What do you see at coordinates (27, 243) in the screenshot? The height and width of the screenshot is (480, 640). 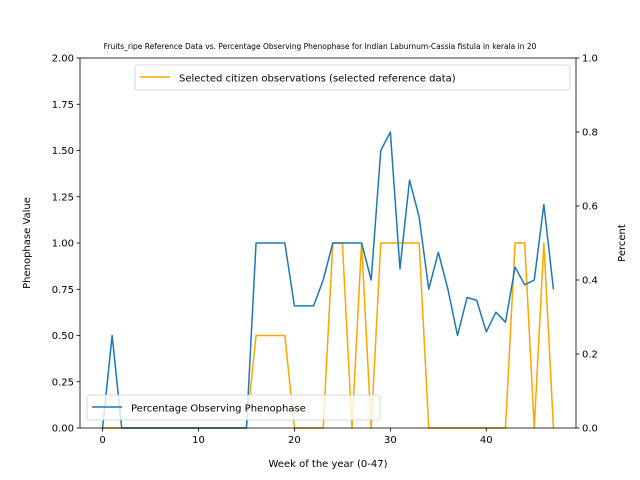 I see `y-axis-left-label: Phenophase Value` at bounding box center [27, 243].